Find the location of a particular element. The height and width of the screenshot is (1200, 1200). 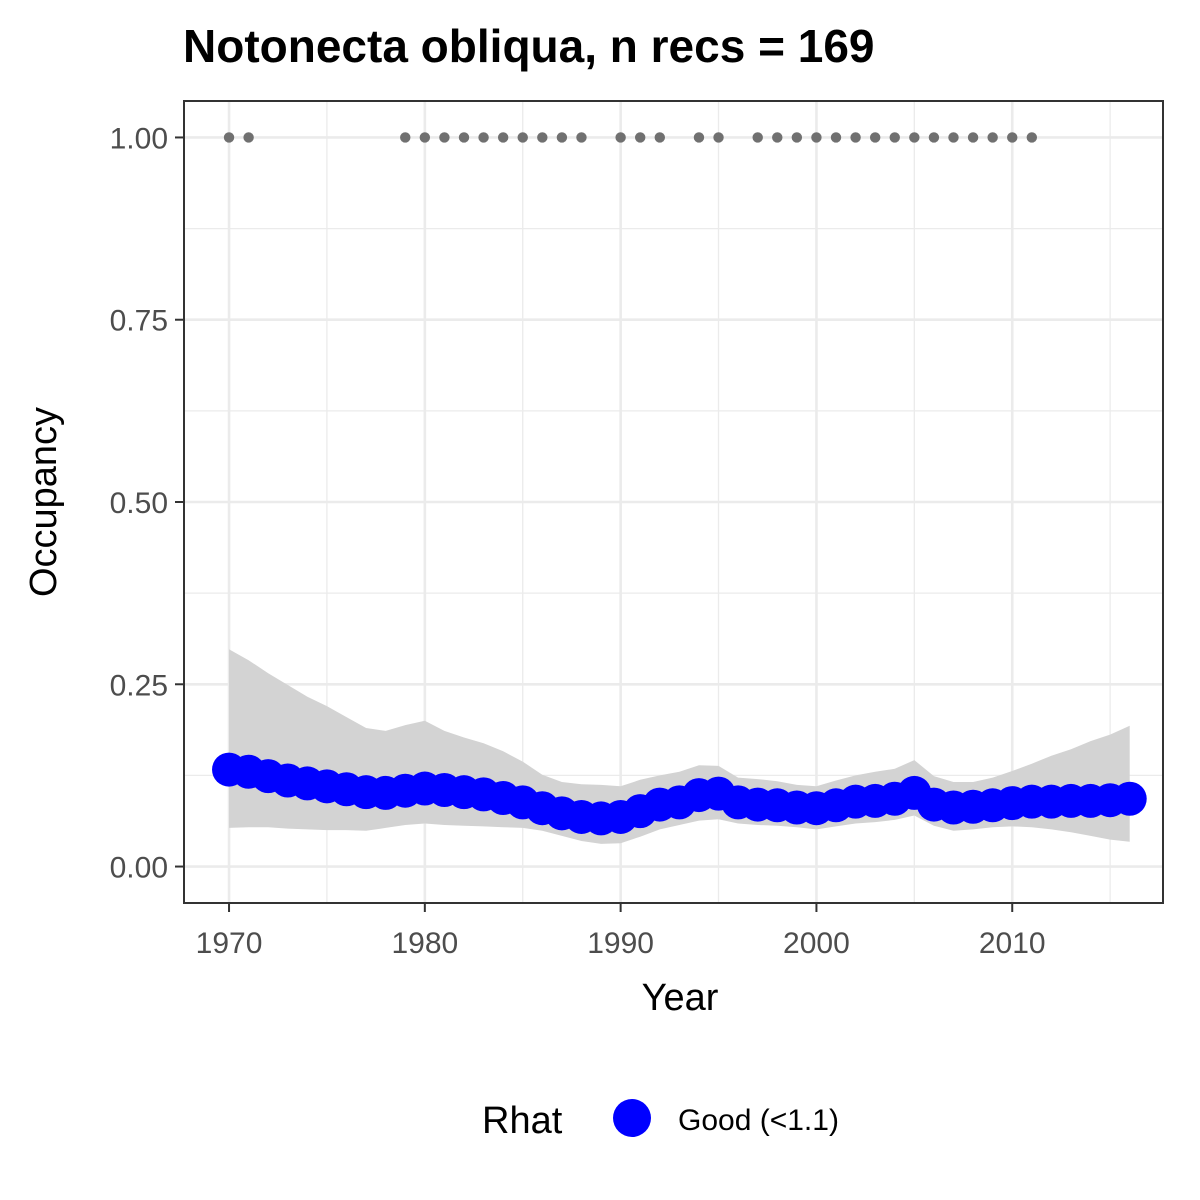

record-point-1985 is located at coordinates (522, 137).